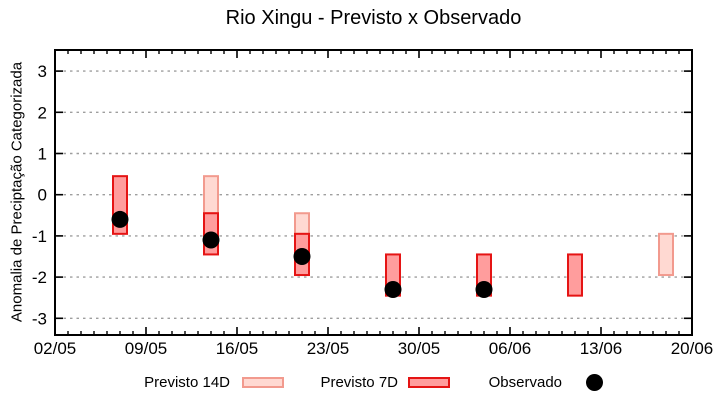  Describe the element at coordinates (359, 382) in the screenshot. I see `legend-label-previsto-7d: Previsto 7D` at that location.